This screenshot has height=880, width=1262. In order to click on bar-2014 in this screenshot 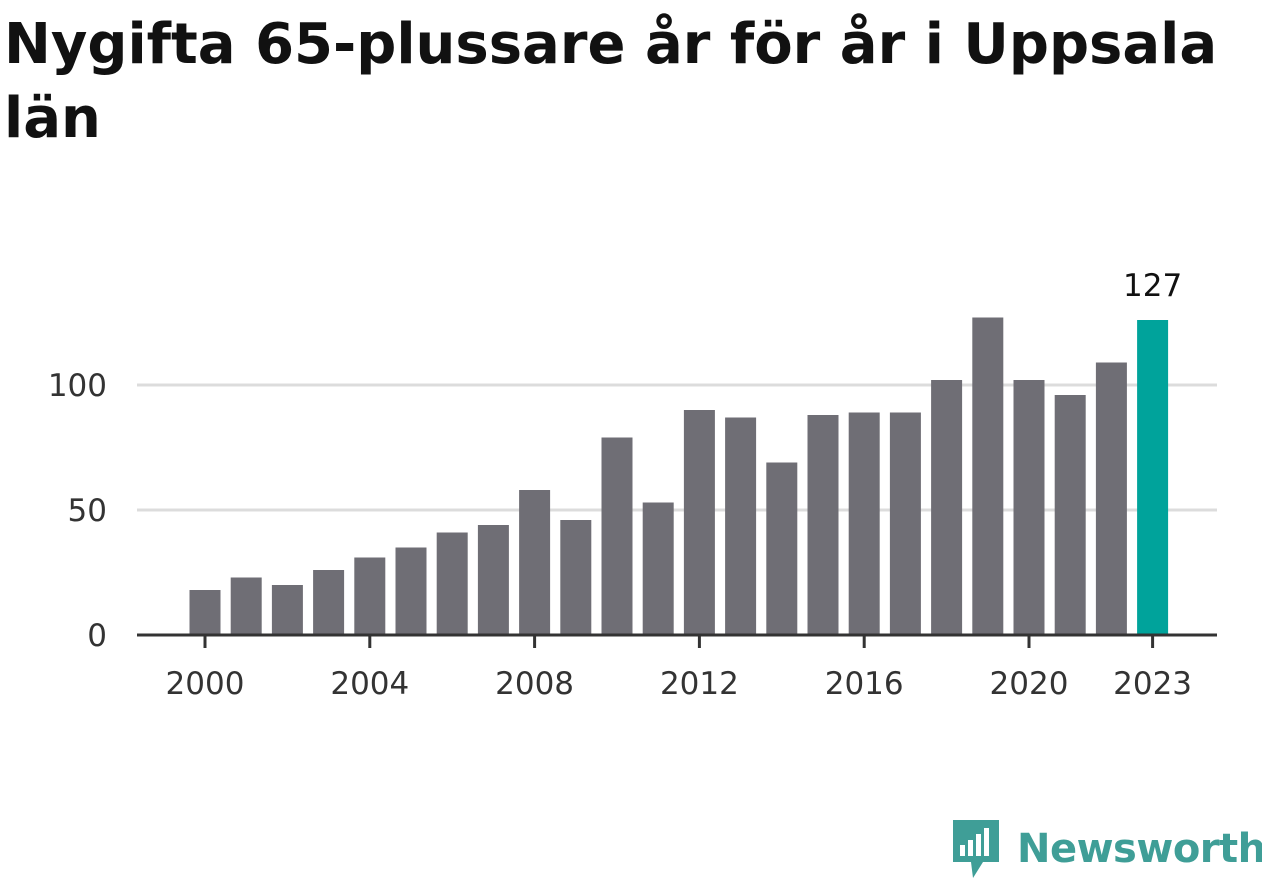, I will do `click(782, 548)`.